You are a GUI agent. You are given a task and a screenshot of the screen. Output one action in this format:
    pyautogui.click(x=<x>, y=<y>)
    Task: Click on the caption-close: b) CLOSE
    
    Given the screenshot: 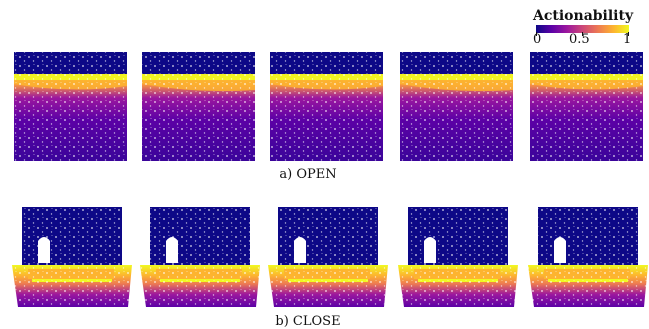 What is the action you would take?
    pyautogui.click(x=308, y=321)
    